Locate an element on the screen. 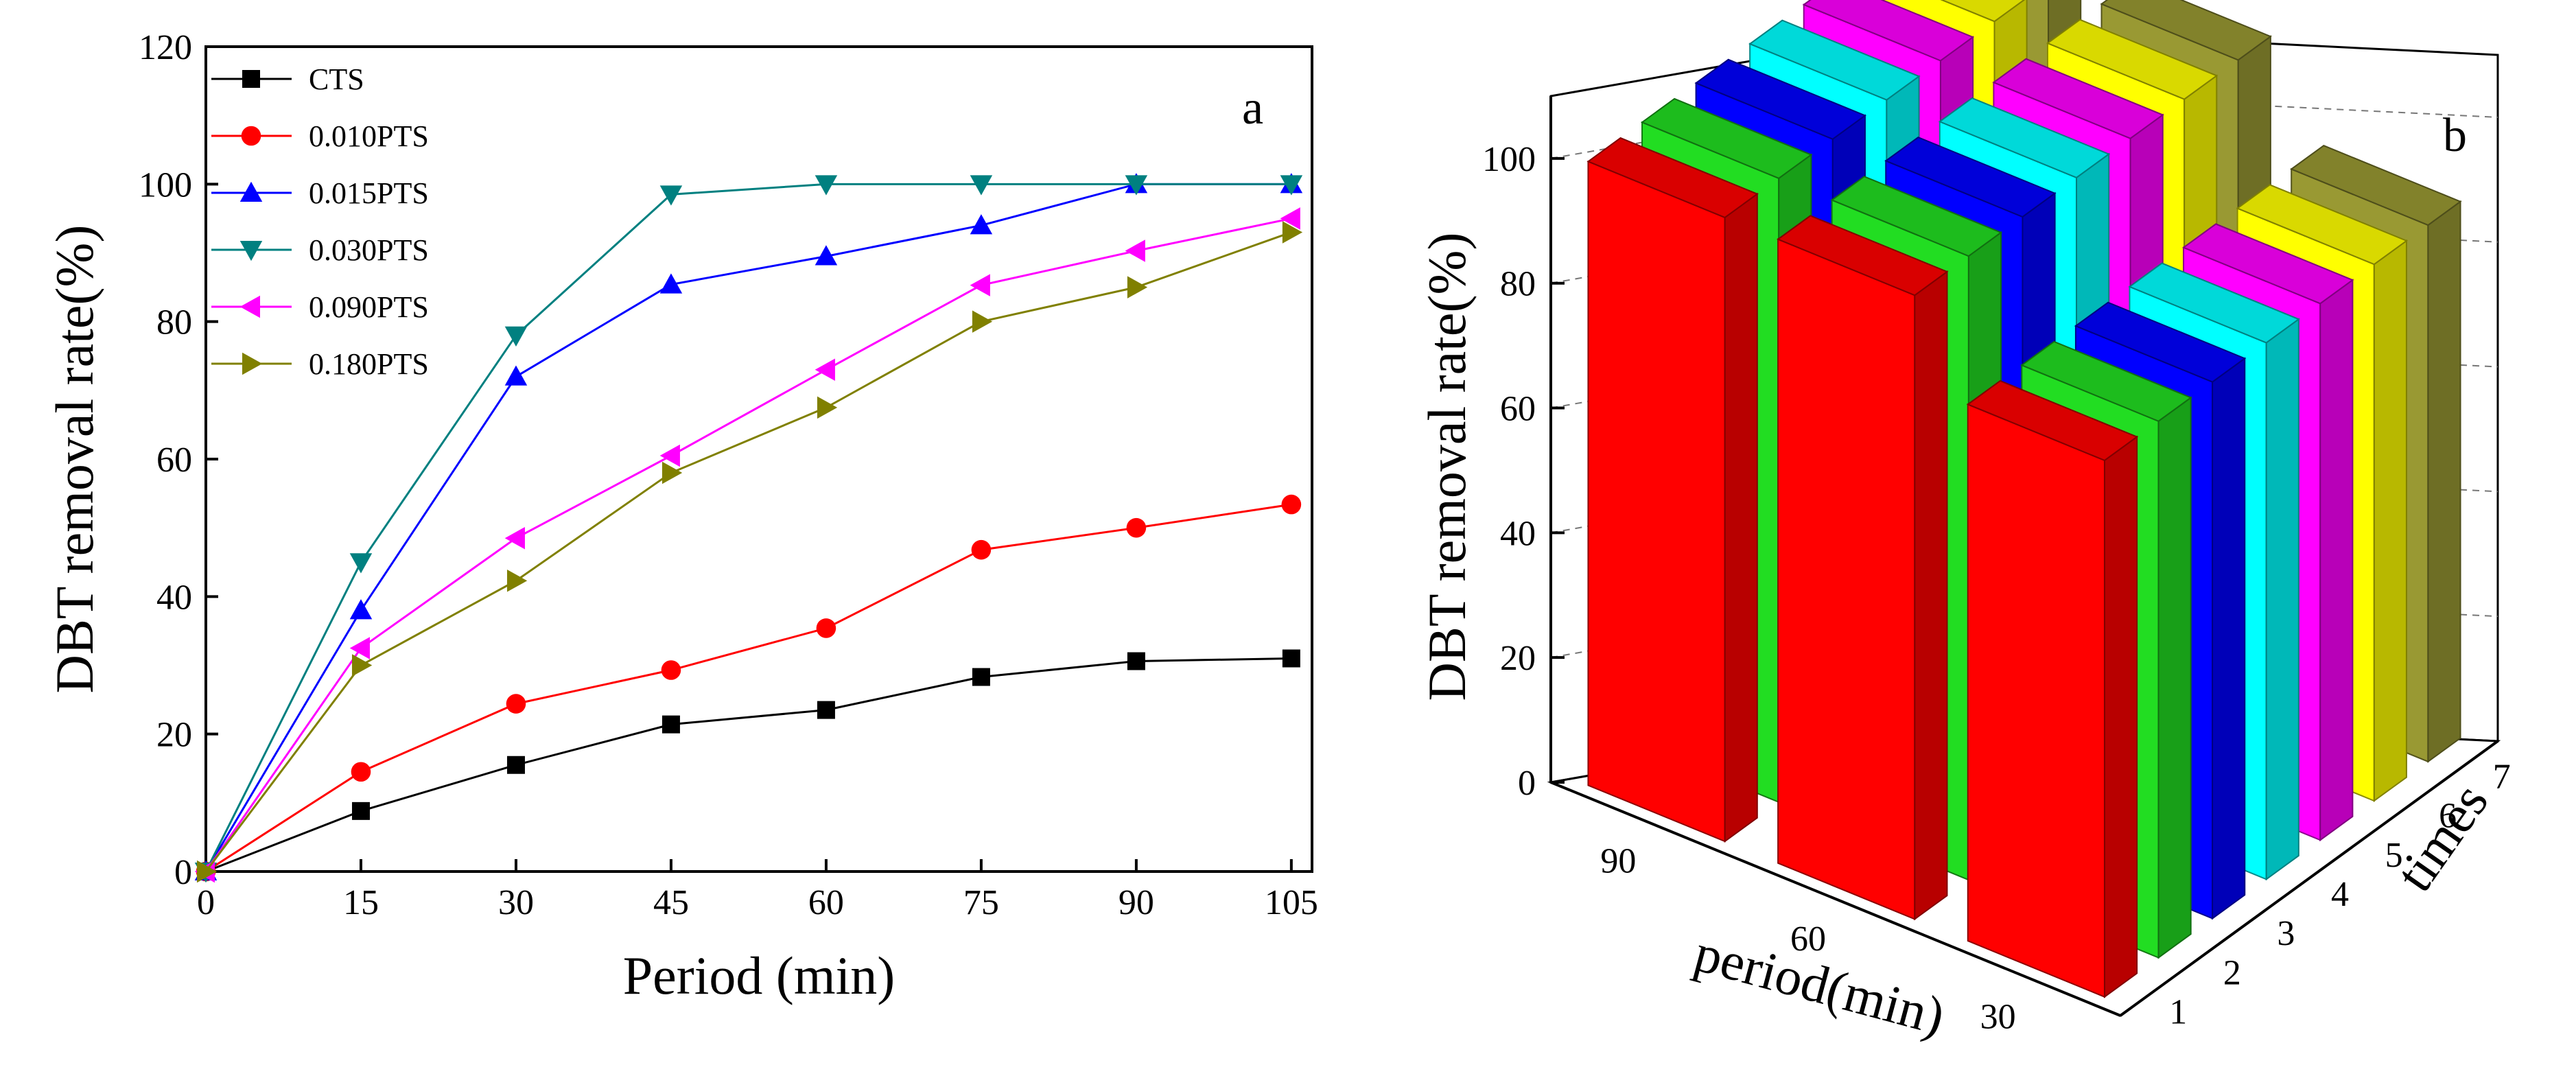 Image resolution: width=2576 pixels, height=1076 pixels. legend-label: 0.030PTS is located at coordinates (369, 250).